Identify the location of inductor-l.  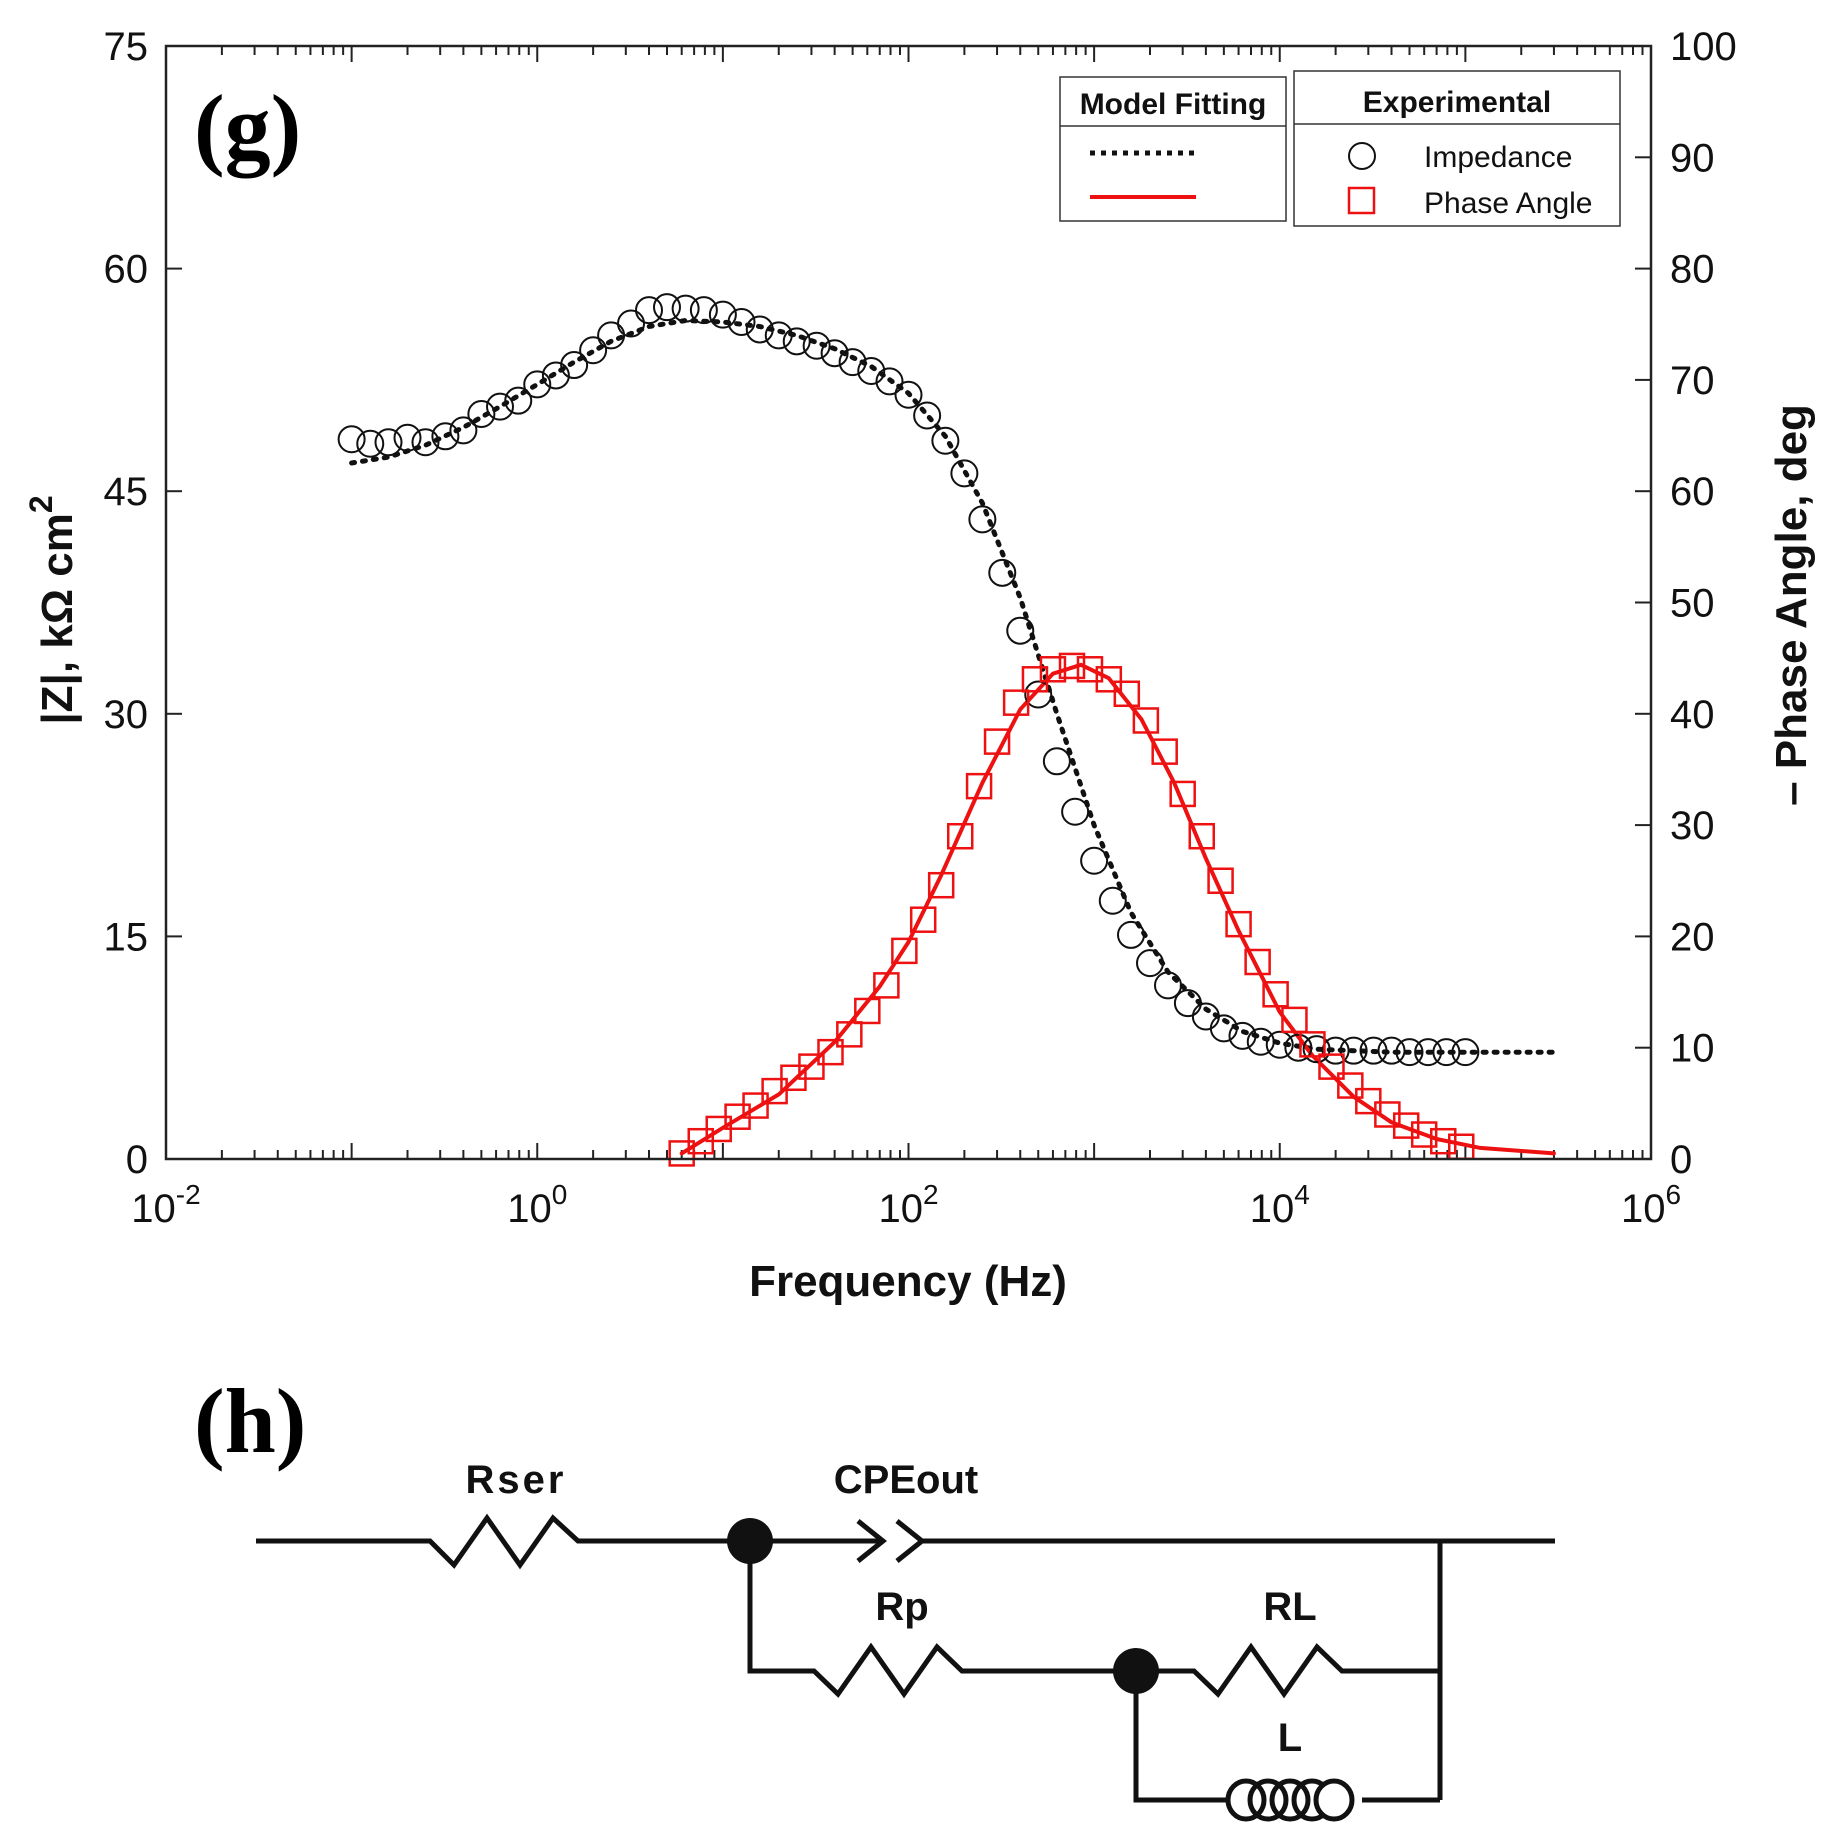
(1290, 1800).